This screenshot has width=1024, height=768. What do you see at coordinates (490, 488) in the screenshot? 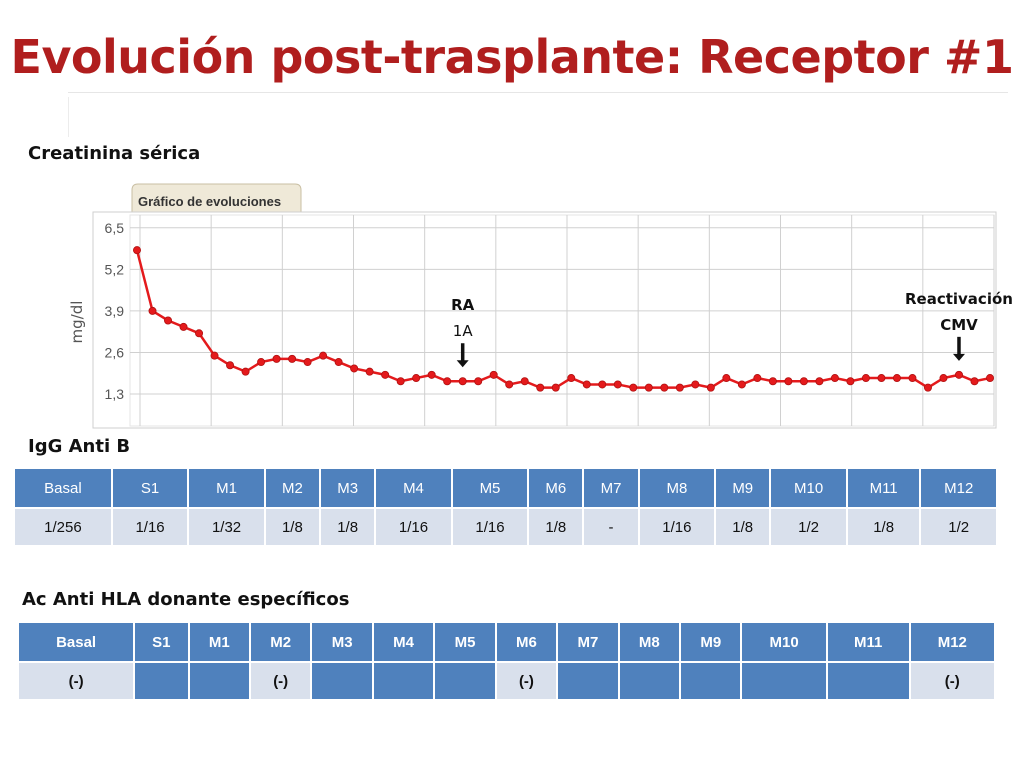
I see `igg-header-cell-6: M5` at bounding box center [490, 488].